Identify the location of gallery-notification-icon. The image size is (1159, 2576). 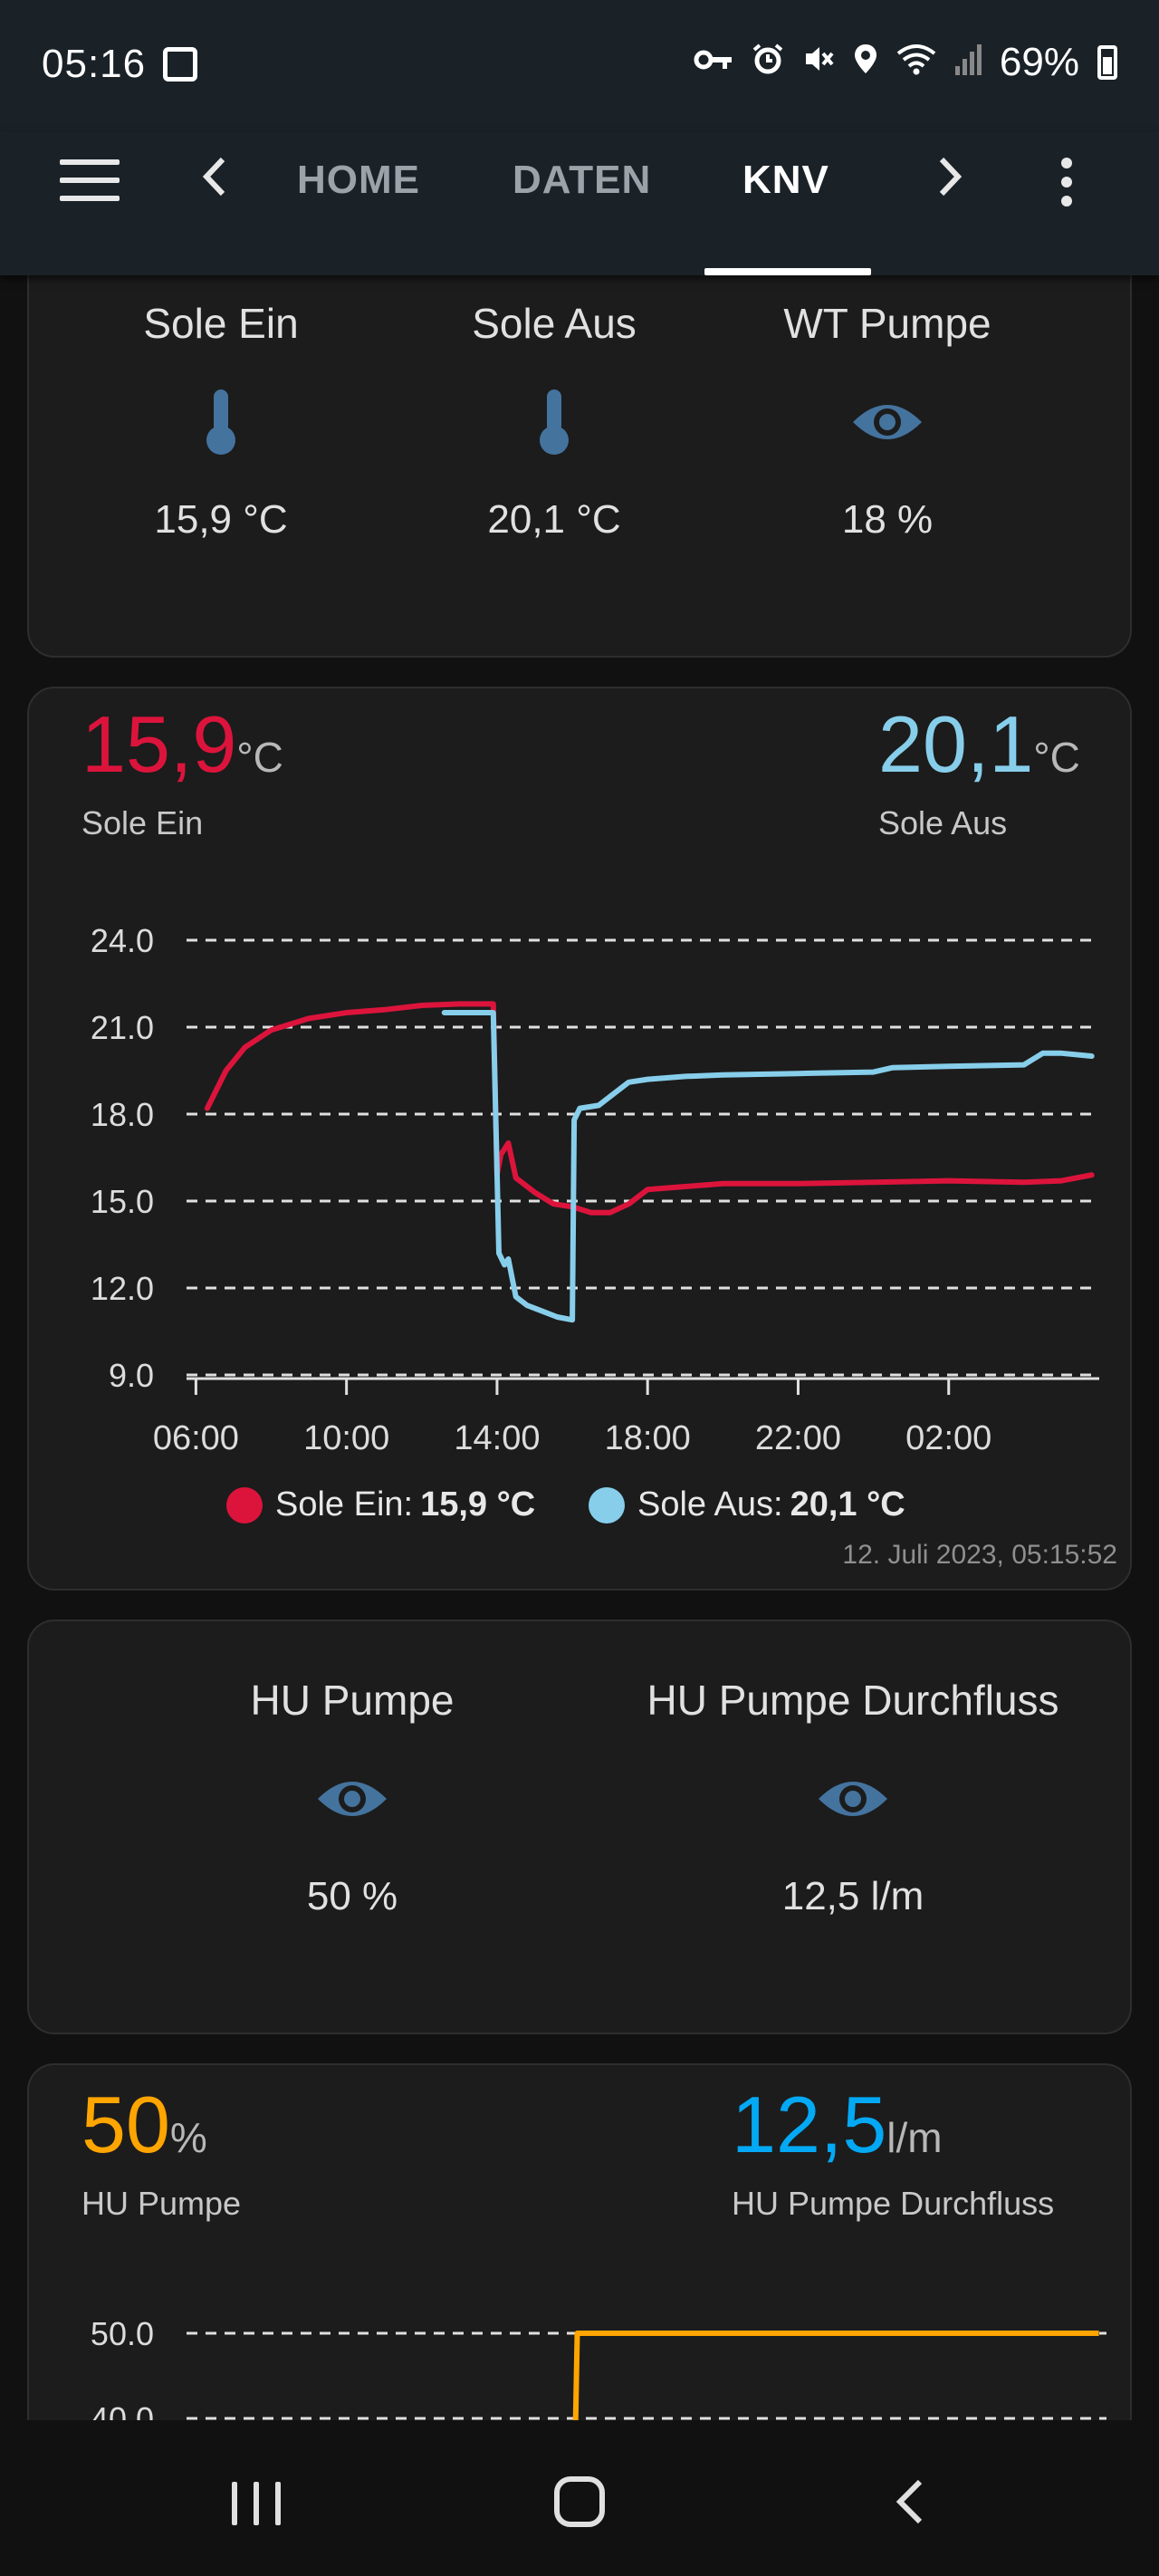
(180, 64).